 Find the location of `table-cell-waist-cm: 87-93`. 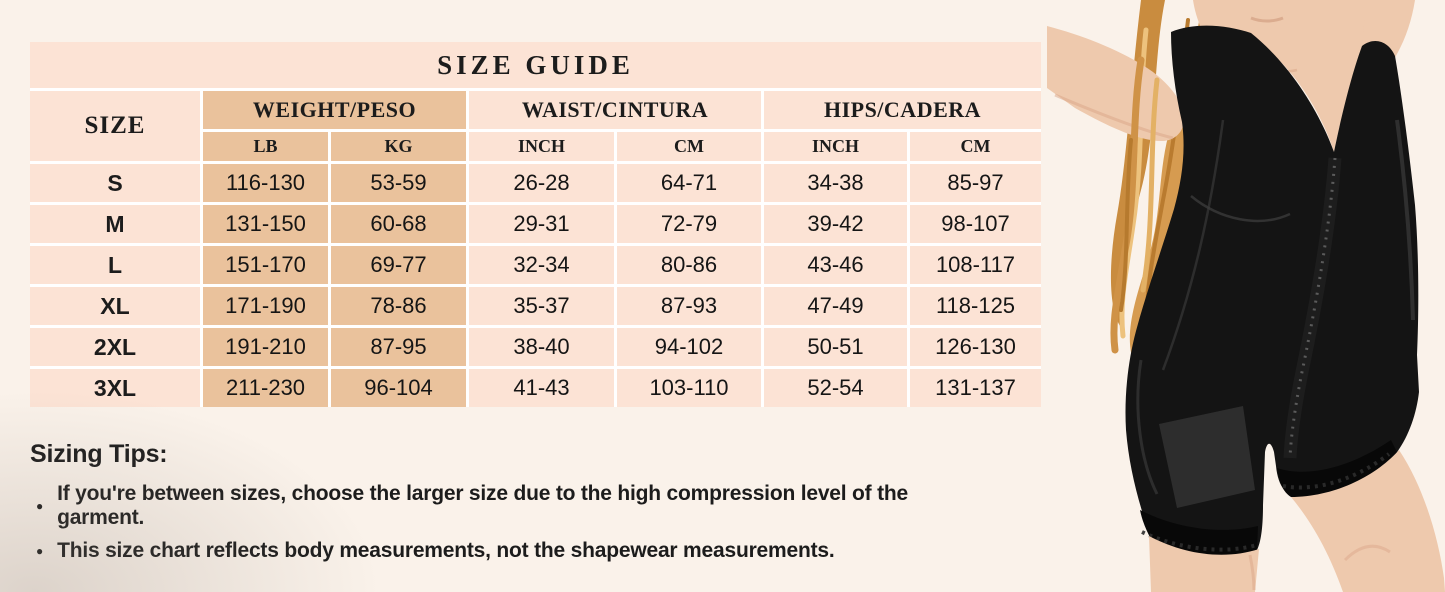

table-cell-waist-cm: 87-93 is located at coordinates (689, 306).